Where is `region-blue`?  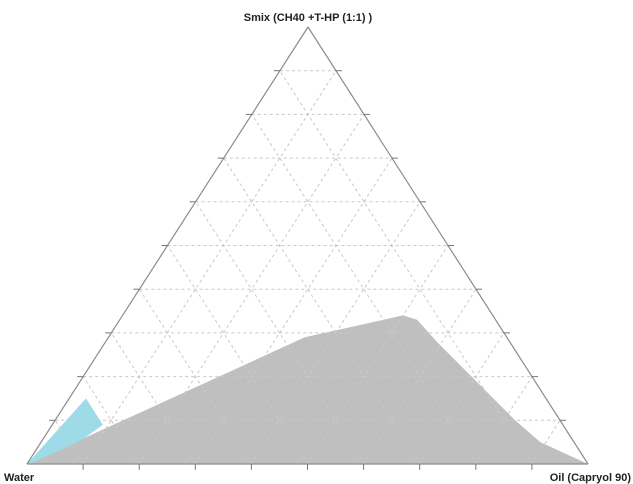
region-blue is located at coordinates (65, 431).